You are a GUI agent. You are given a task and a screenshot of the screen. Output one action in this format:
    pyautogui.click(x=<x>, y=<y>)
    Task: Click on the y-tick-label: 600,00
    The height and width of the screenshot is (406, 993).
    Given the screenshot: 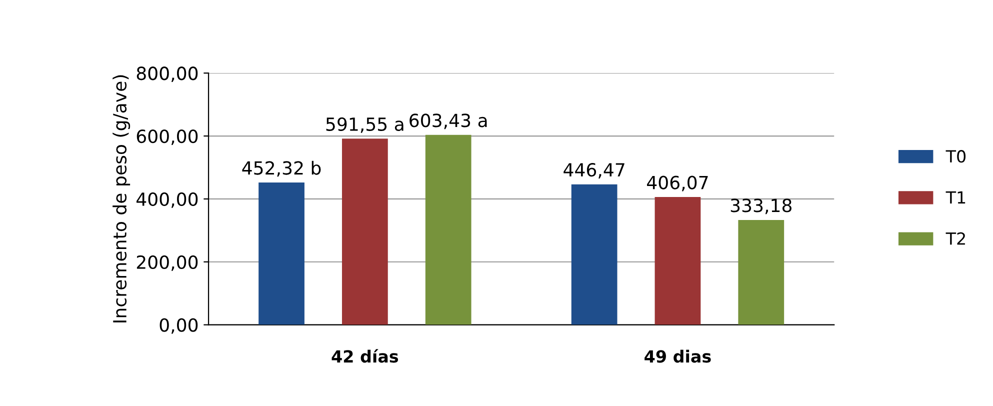 What is the action you would take?
    pyautogui.click(x=167, y=137)
    